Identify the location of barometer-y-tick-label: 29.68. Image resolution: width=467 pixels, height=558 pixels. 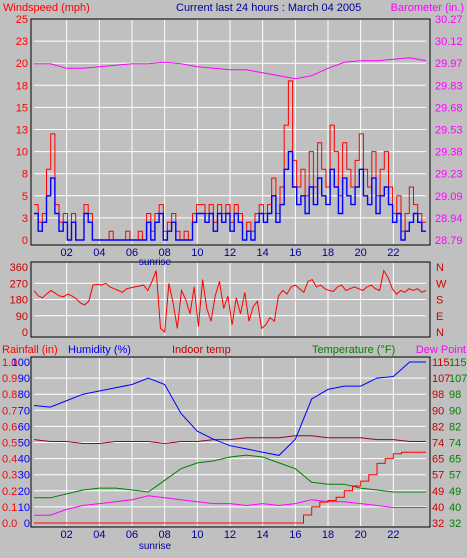
(449, 108).